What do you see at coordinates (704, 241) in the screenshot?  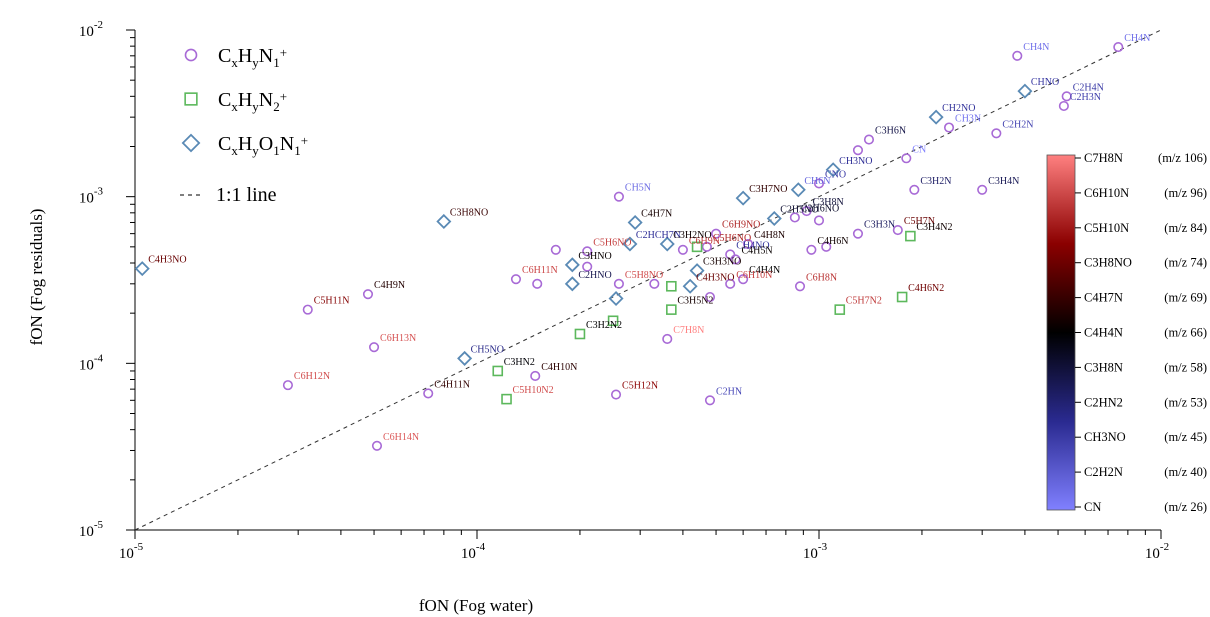 I see `data-label: C6H9N` at bounding box center [704, 241].